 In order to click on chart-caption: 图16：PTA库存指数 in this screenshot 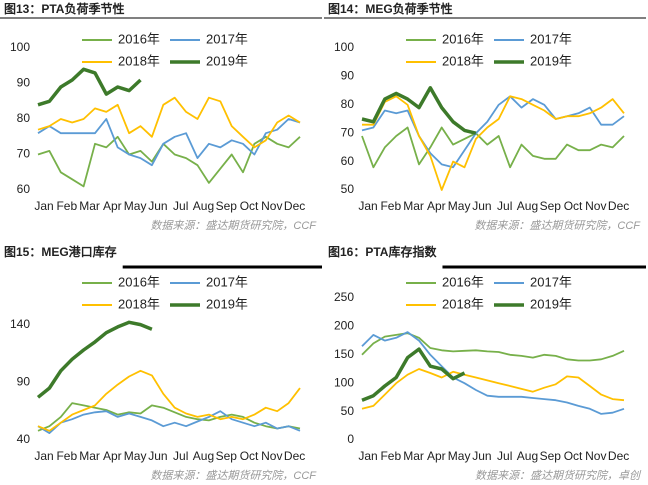, I will do `click(382, 251)`.